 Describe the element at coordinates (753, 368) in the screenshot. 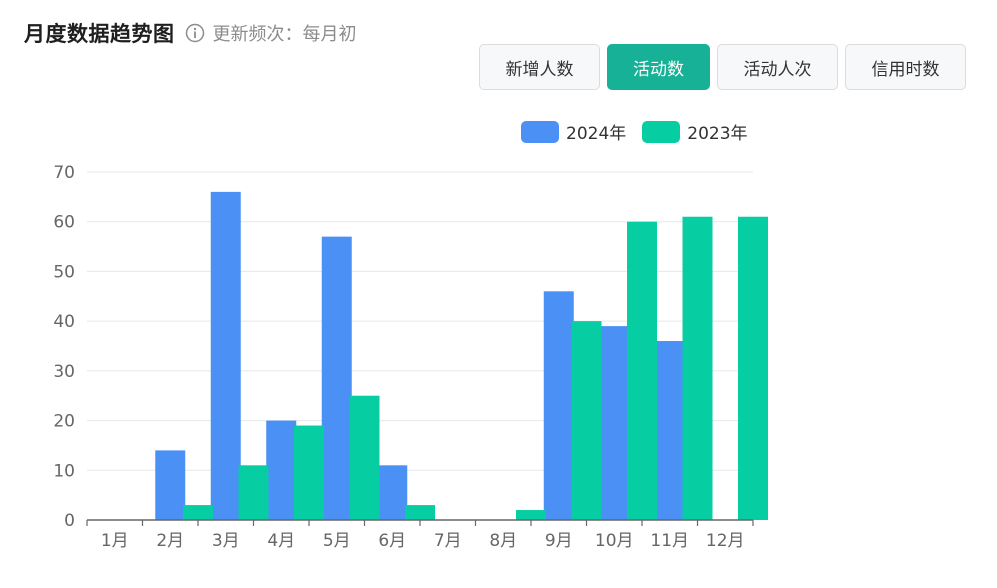

I see `bar-2023-12月` at that location.